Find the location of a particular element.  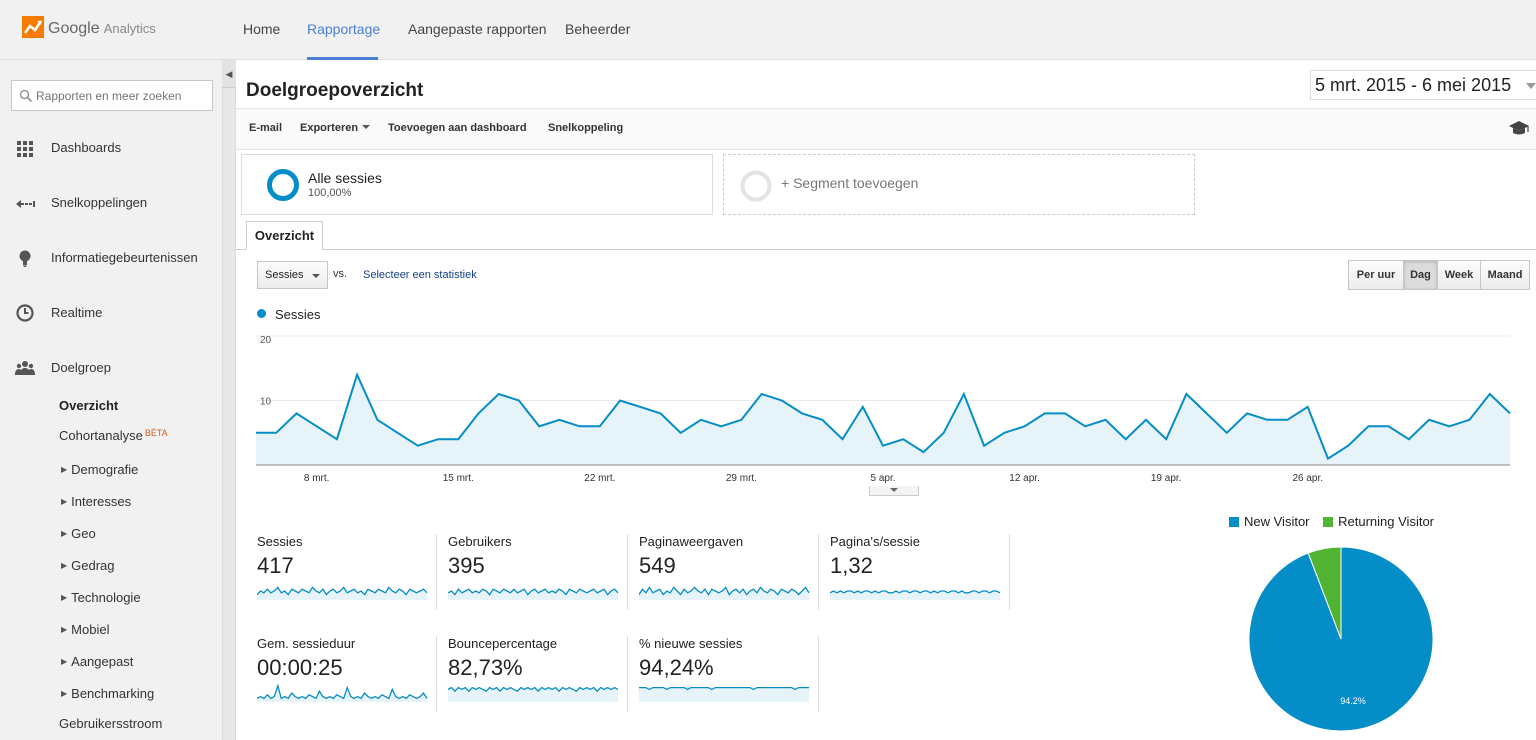

sub-label: Aangepast is located at coordinates (102, 661).